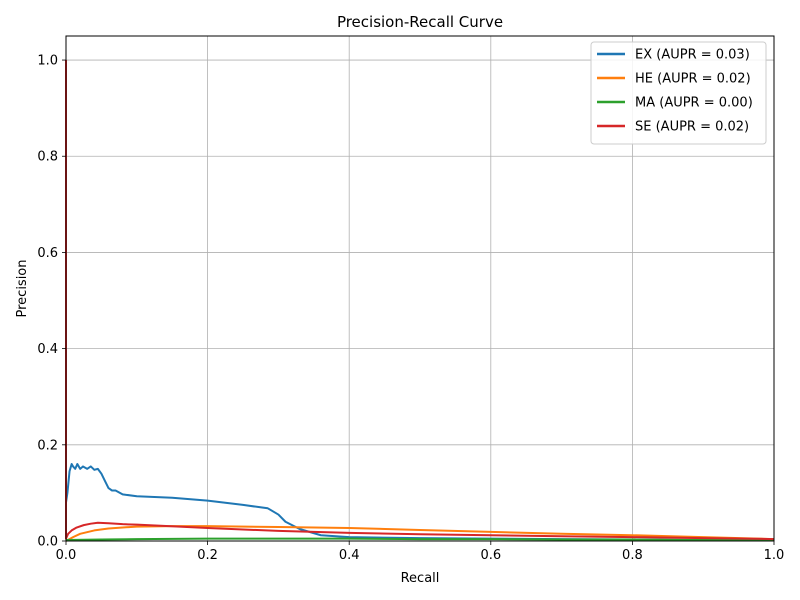 The width and height of the screenshot is (800, 600). Describe the element at coordinates (47, 349) in the screenshot. I see `y-tick-label: 0.4` at that location.